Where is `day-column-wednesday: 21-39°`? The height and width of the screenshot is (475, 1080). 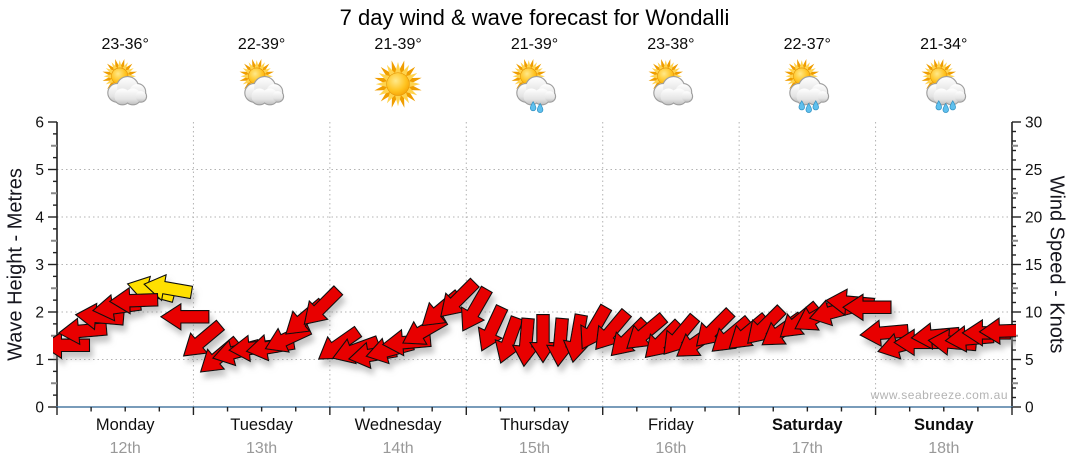 day-column-wednesday: 21-39° is located at coordinates (398, 77).